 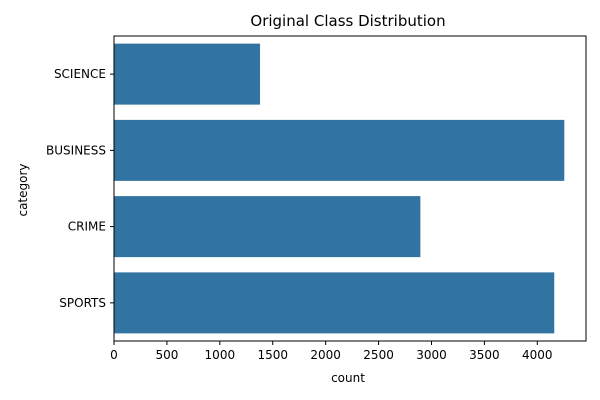 What do you see at coordinates (537, 355) in the screenshot?
I see `x-tick-label: 4000` at bounding box center [537, 355].